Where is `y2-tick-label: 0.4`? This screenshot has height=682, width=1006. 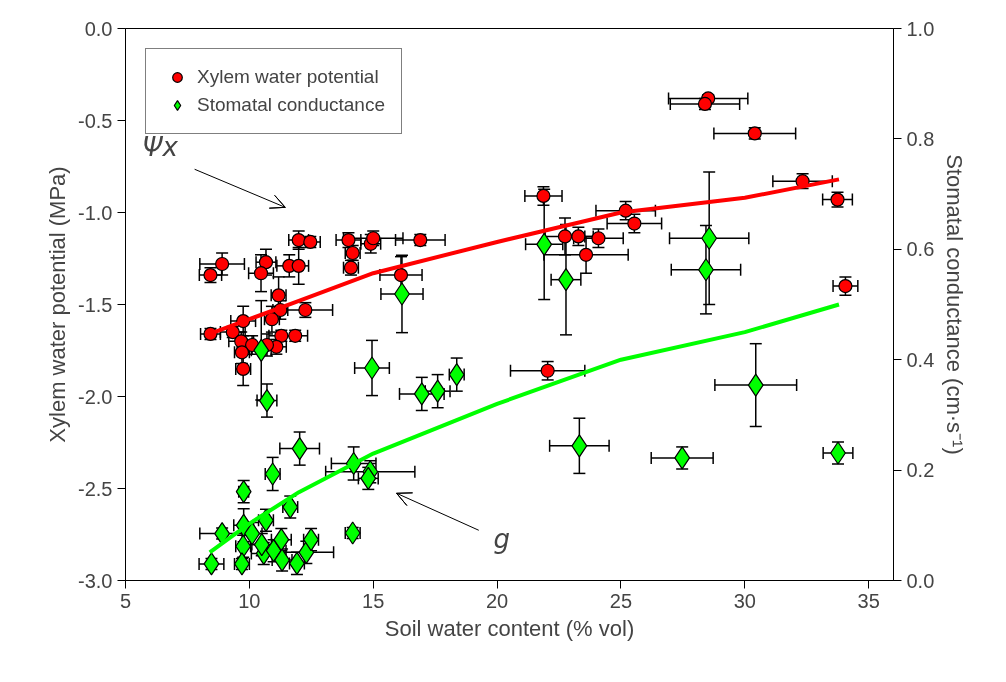 y2-tick-label: 0.4 is located at coordinates (920, 359).